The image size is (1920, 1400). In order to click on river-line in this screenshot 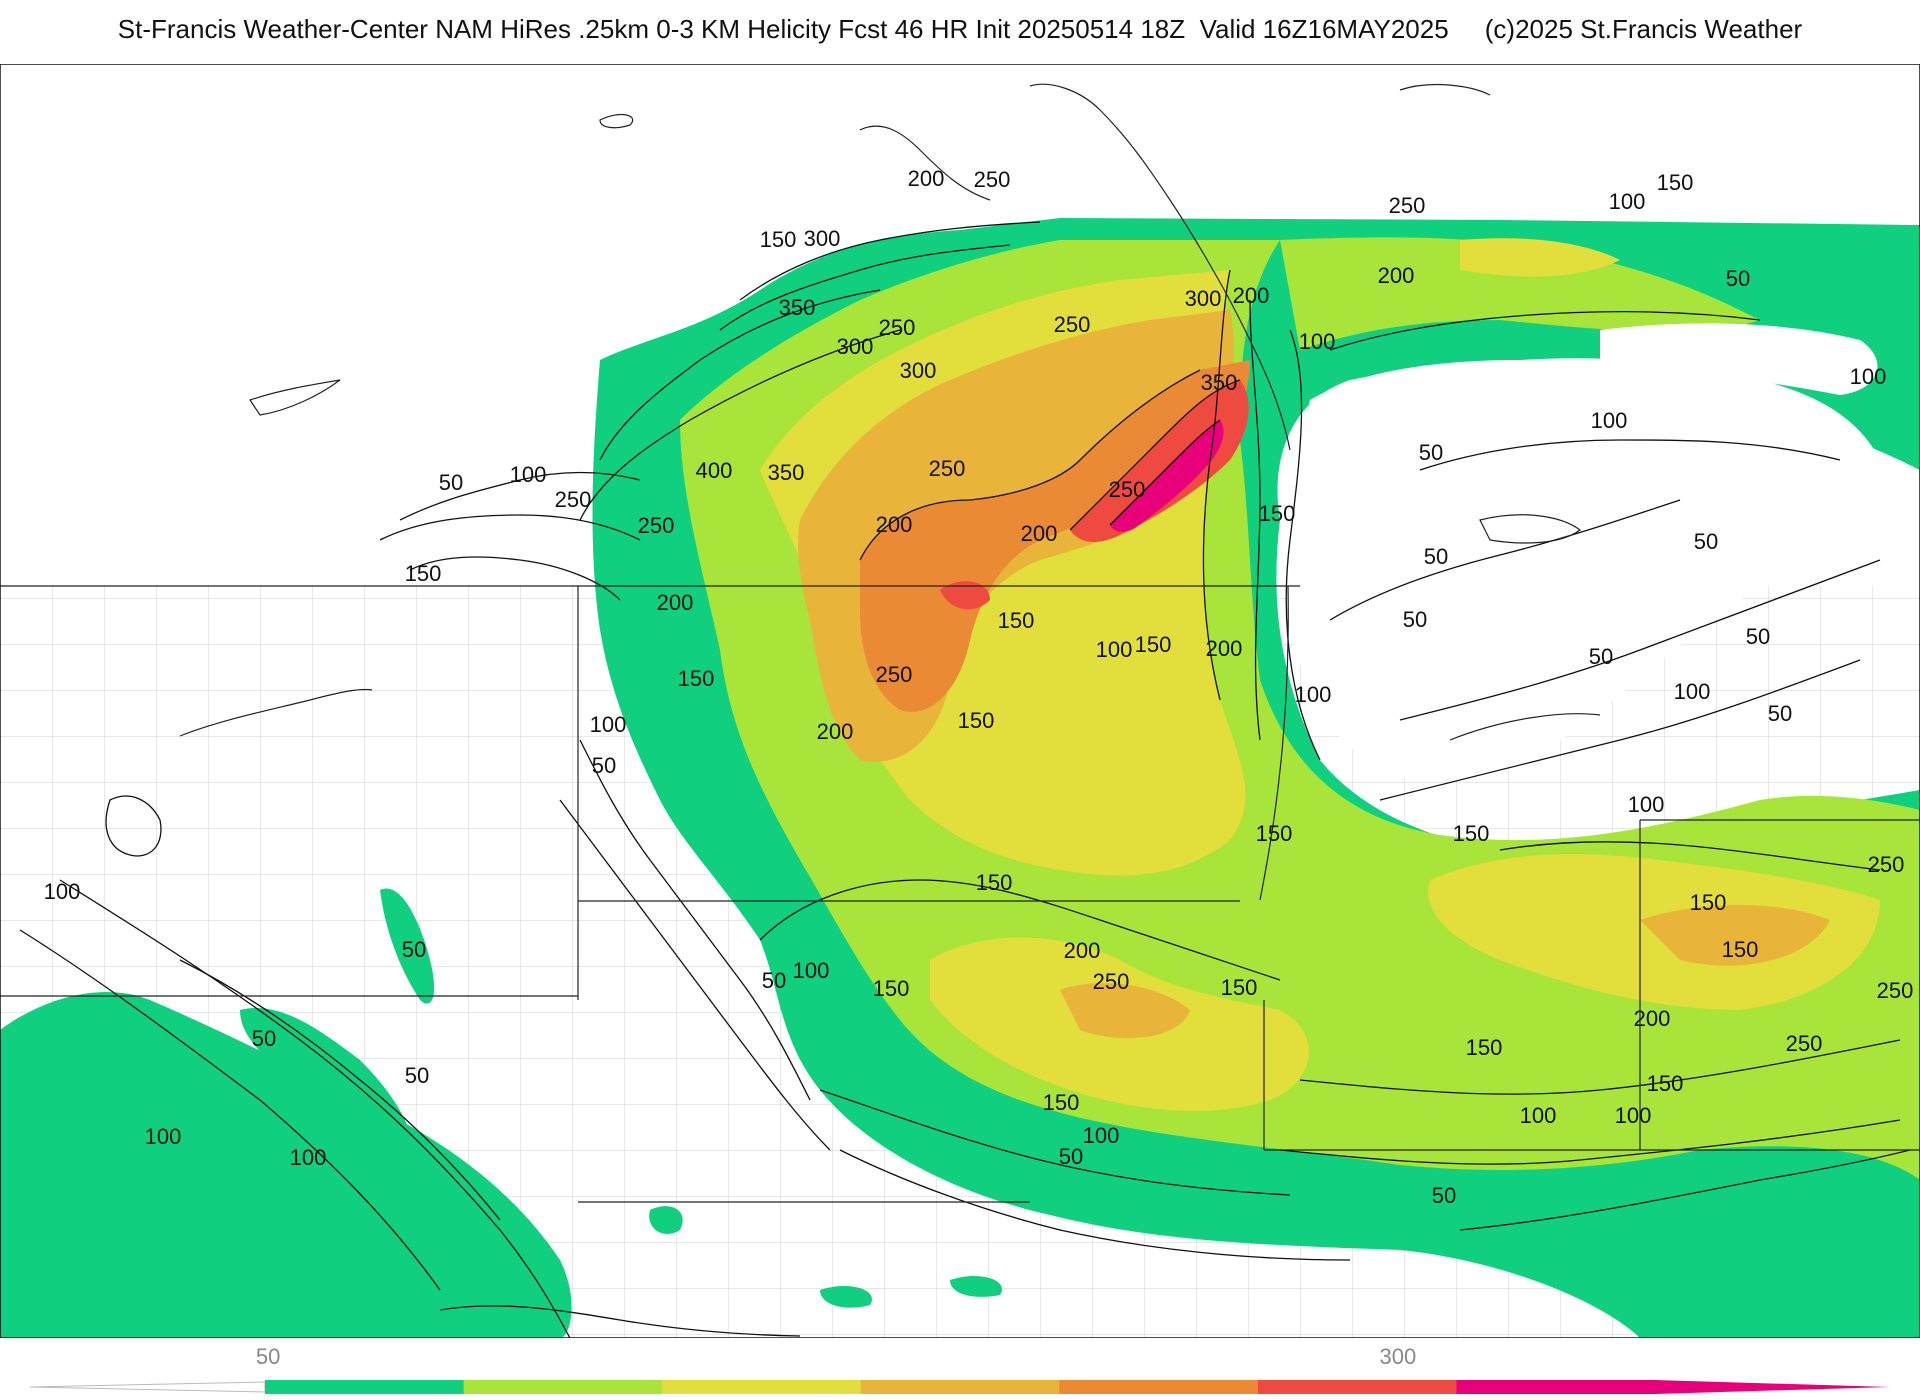, I will do `click(276, 712)`.